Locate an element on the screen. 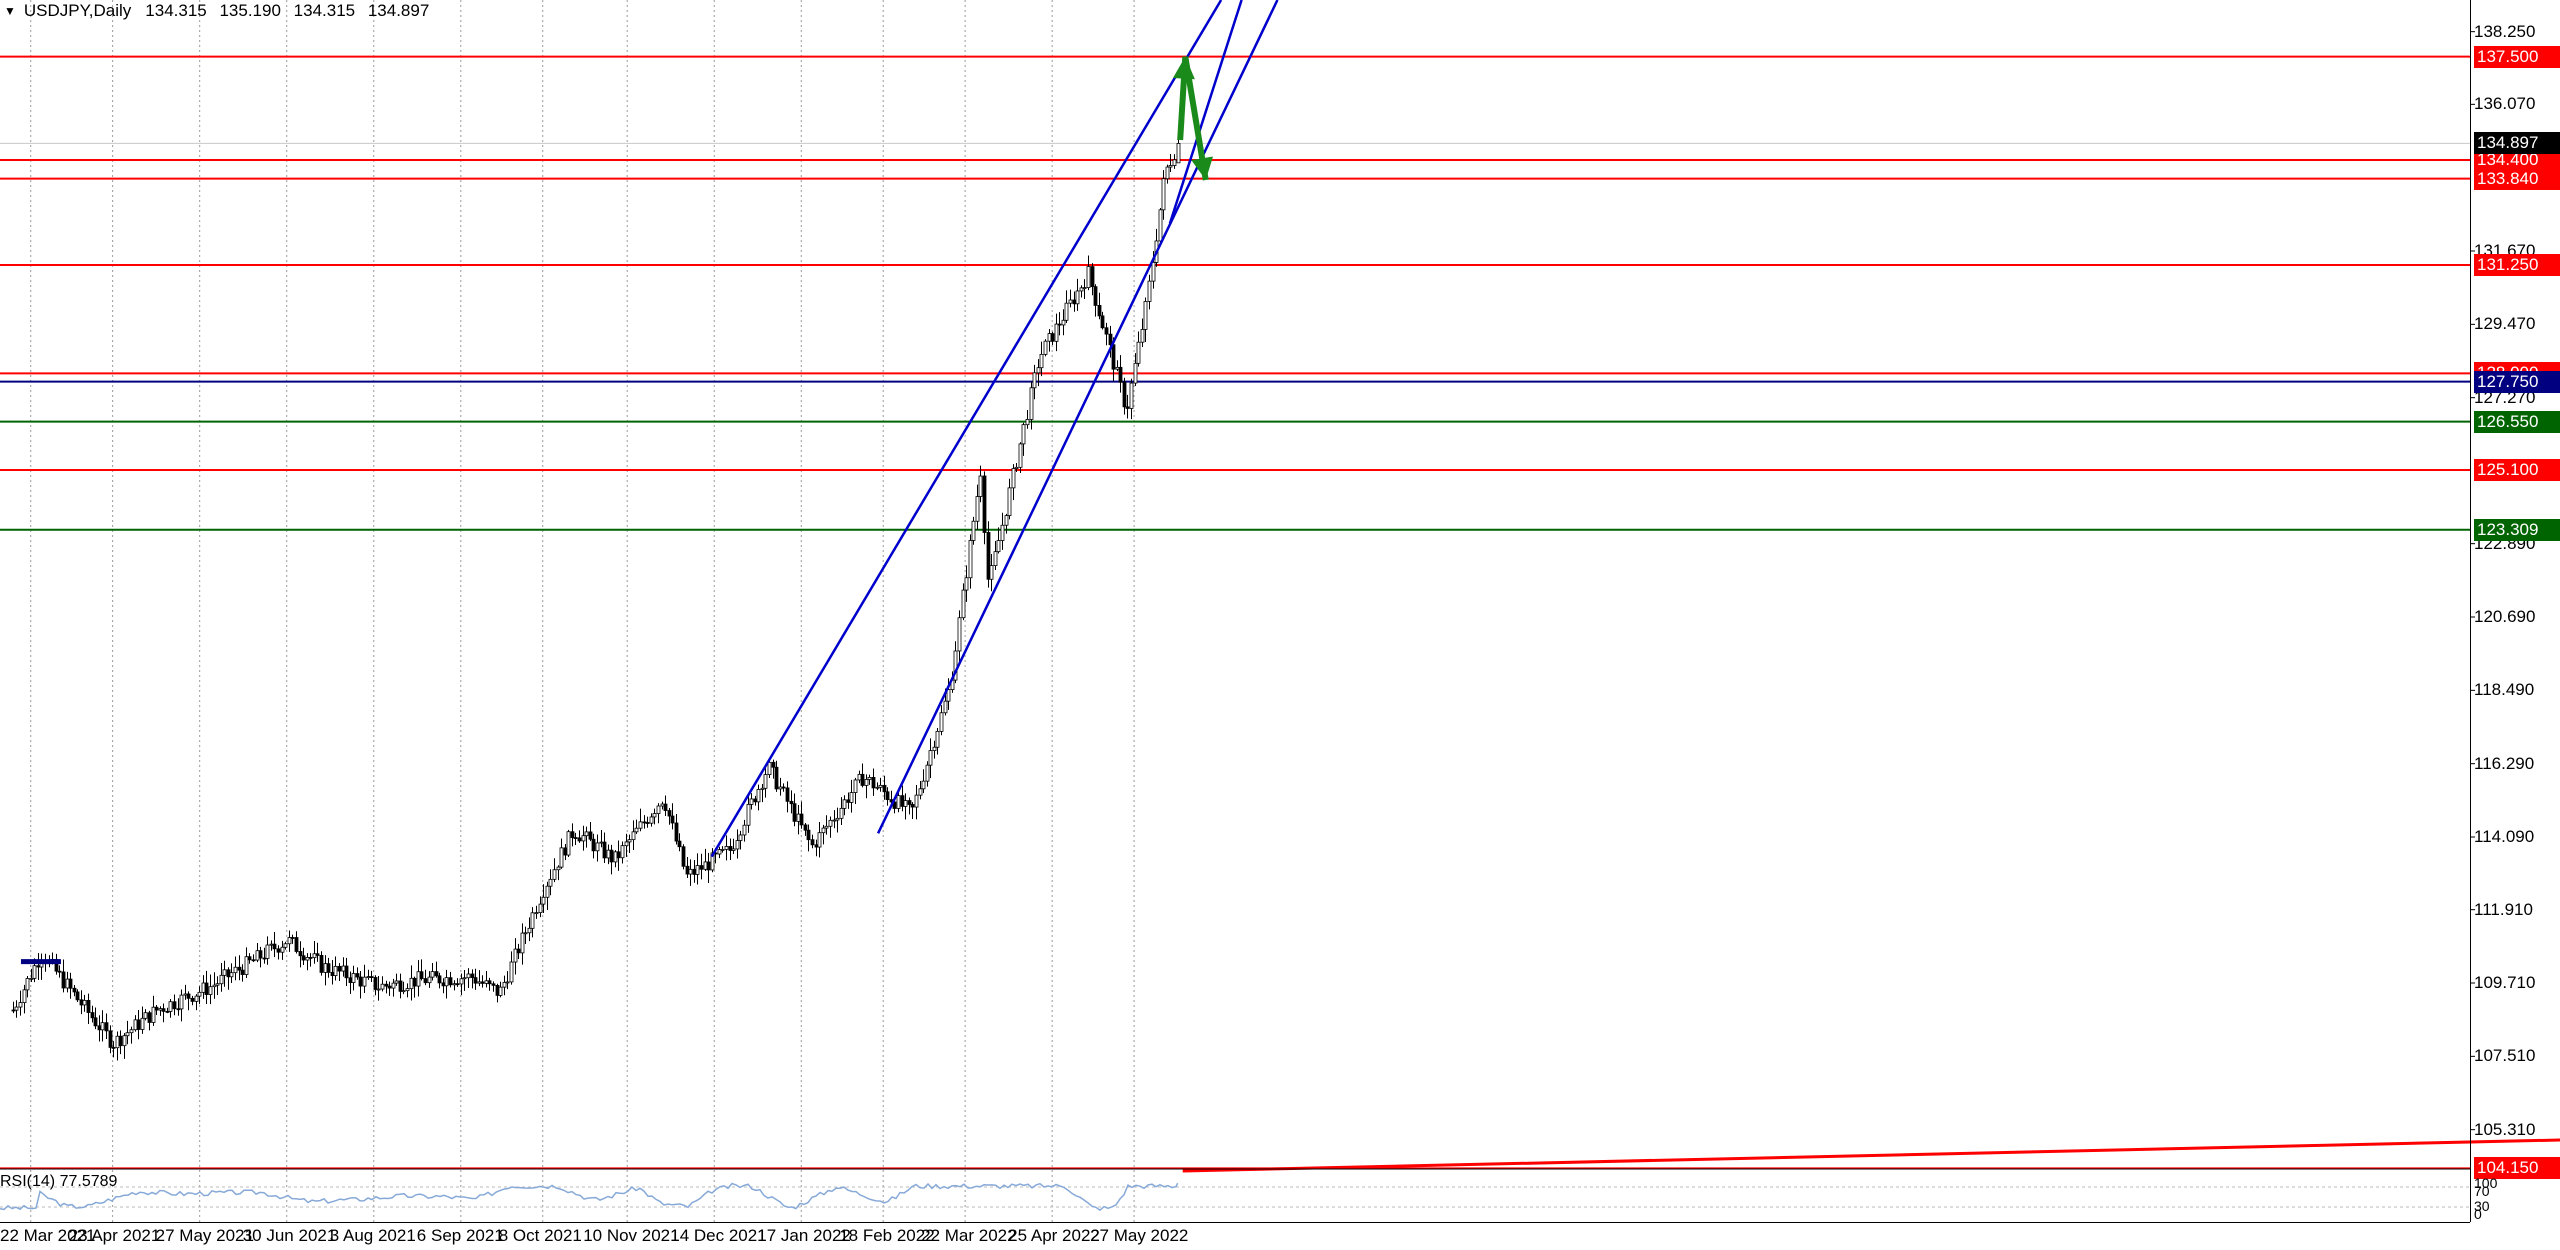 This screenshot has width=2560, height=1250. level-extension-line is located at coordinates (1871, 1155).